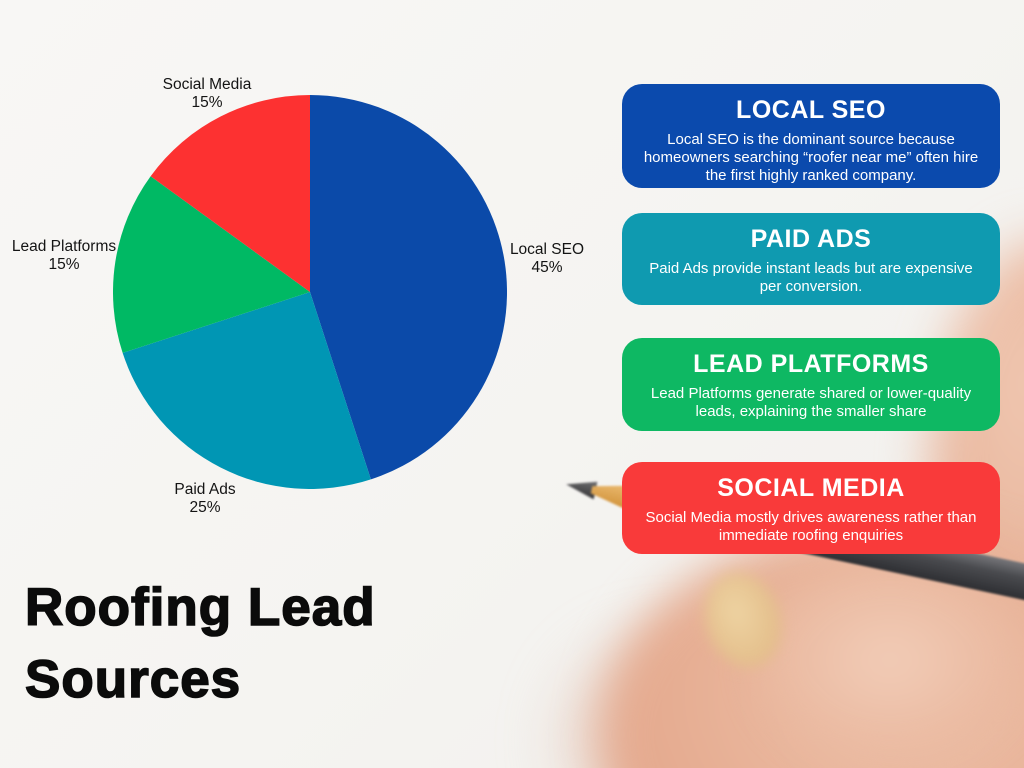 The image size is (1024, 768). I want to click on card-heading: LEAD PLATFORMS, so click(811, 364).